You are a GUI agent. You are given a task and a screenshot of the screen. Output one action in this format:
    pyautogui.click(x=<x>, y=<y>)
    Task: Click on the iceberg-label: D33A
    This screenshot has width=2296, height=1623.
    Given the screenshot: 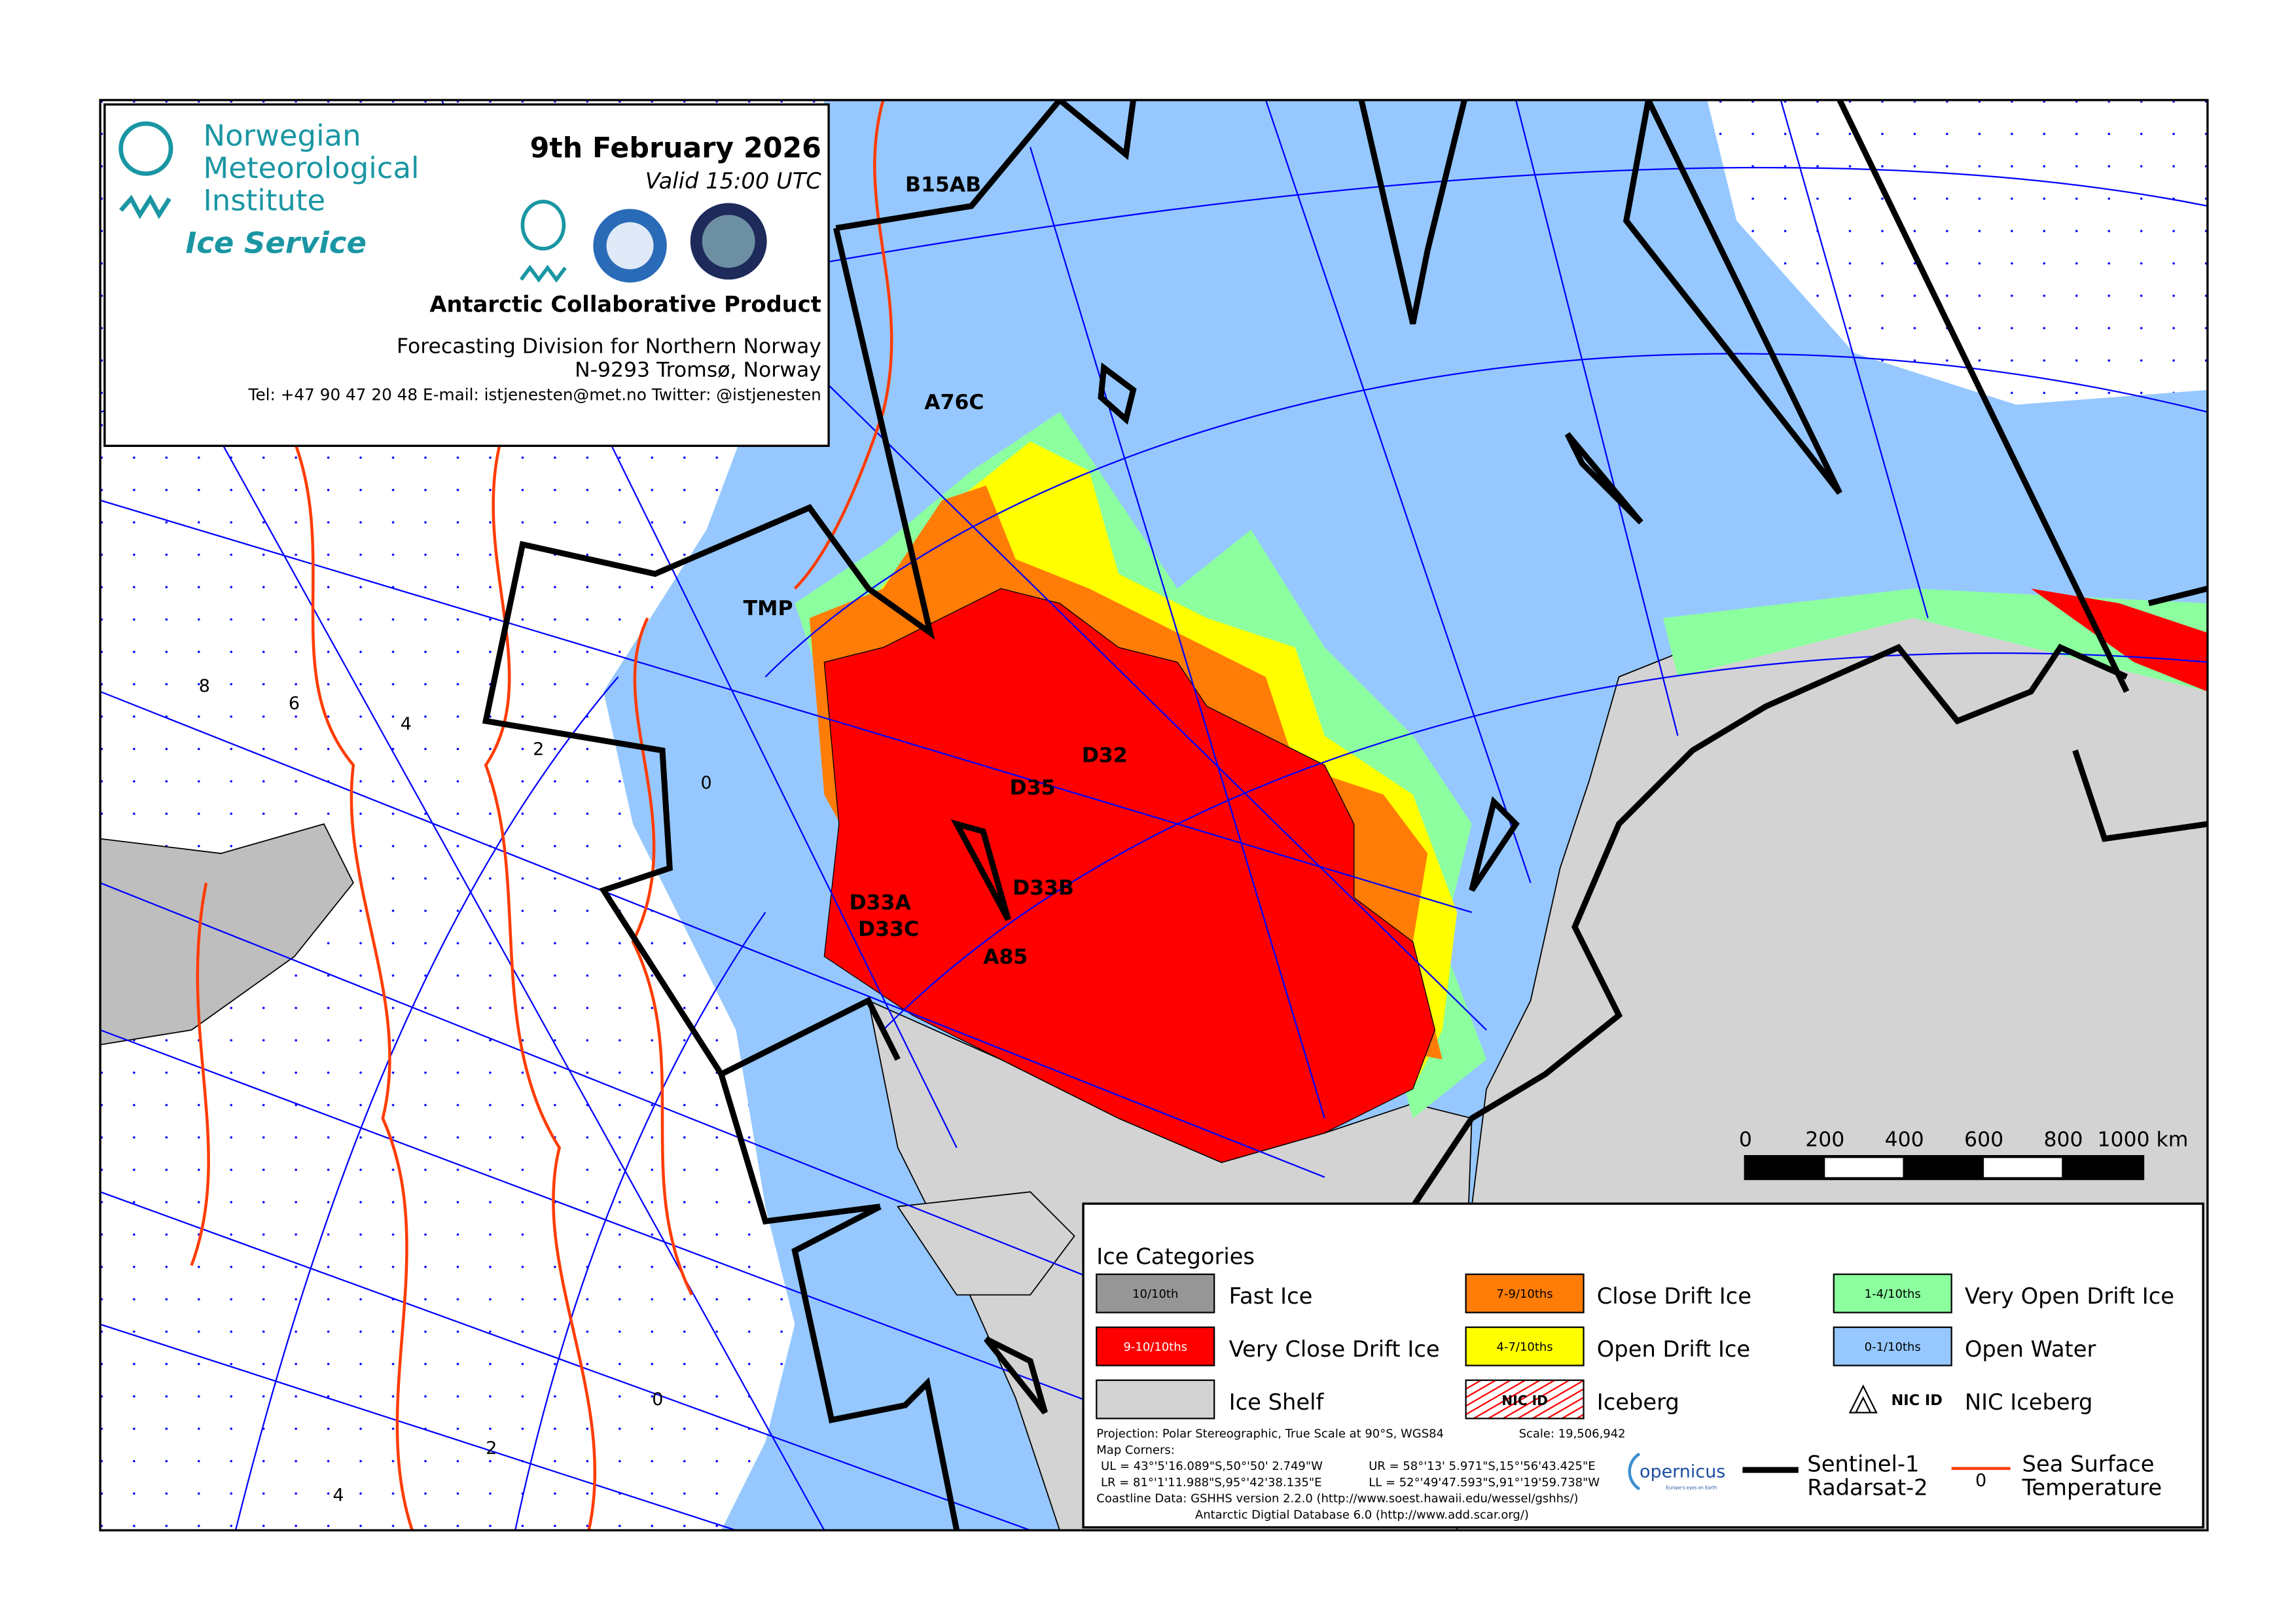 What is the action you would take?
    pyautogui.click(x=881, y=903)
    